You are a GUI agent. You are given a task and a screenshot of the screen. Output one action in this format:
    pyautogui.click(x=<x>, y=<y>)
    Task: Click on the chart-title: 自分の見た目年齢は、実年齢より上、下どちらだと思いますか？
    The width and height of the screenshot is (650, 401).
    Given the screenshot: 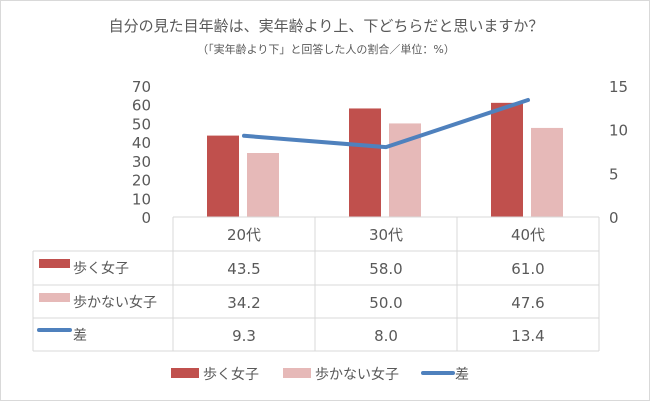 What is the action you would take?
    pyautogui.click(x=326, y=26)
    